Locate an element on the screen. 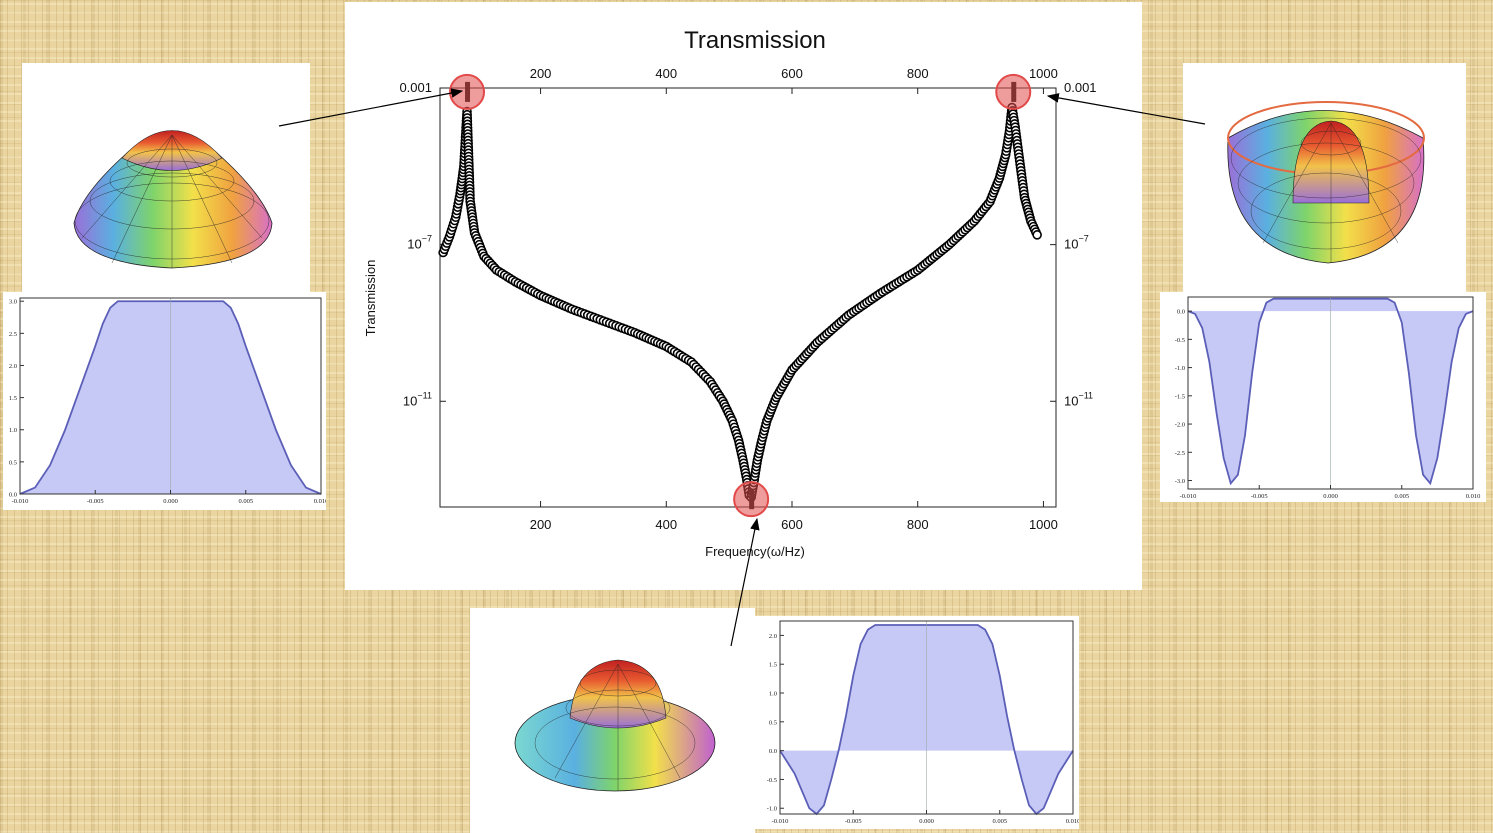  profile-y-tick-label: 2.5 is located at coordinates (13, 334).